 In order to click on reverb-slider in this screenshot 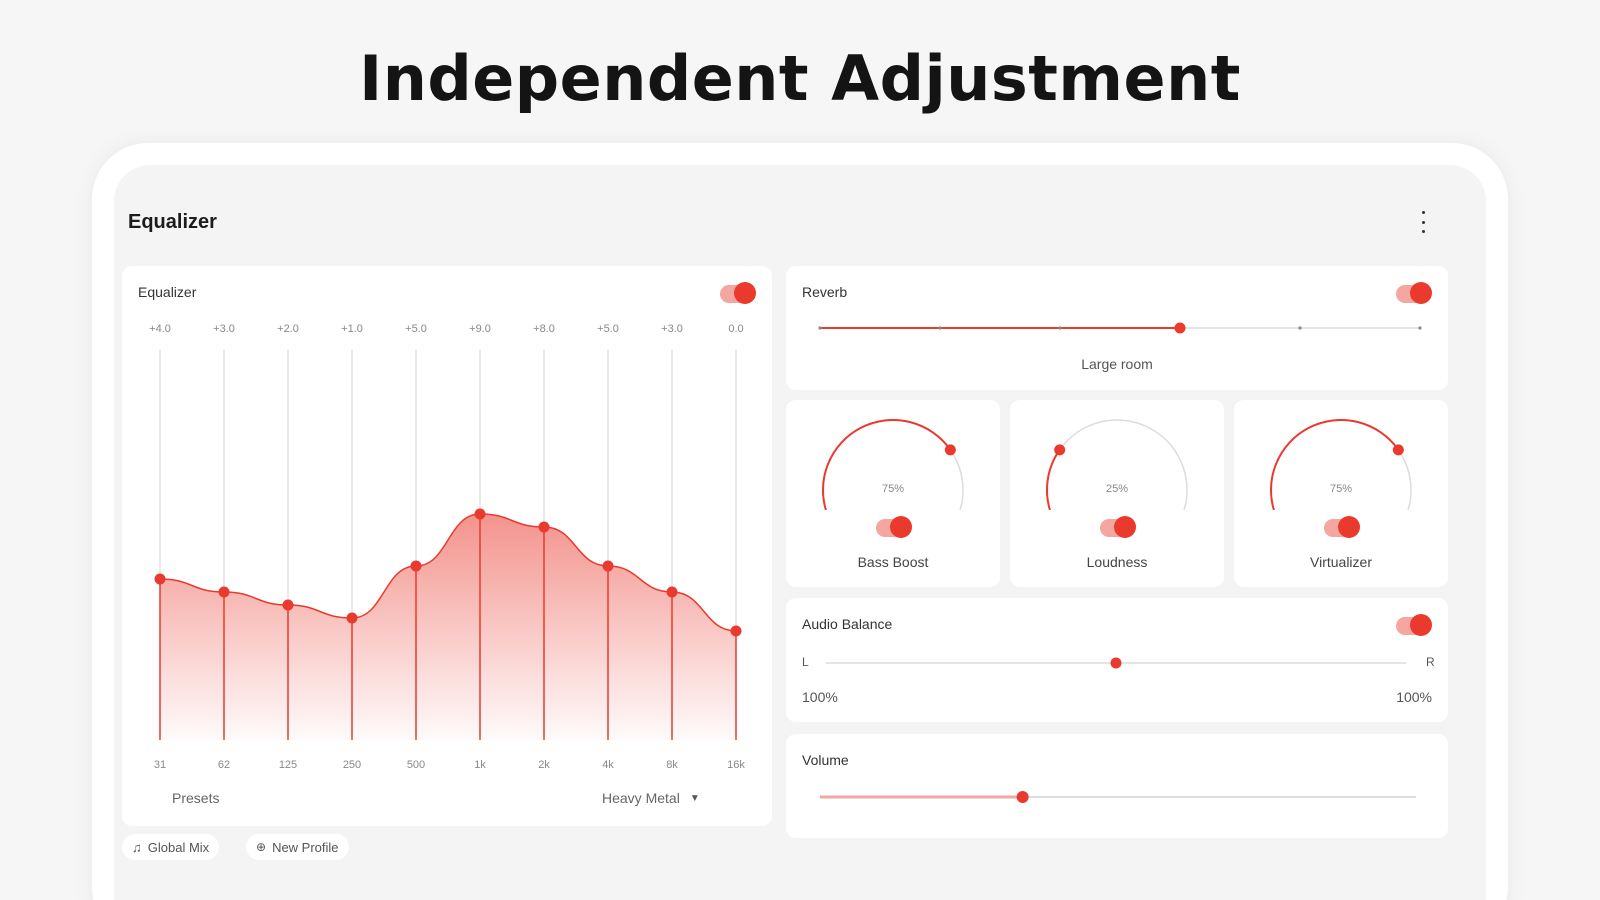, I will do `click(1117, 328)`.